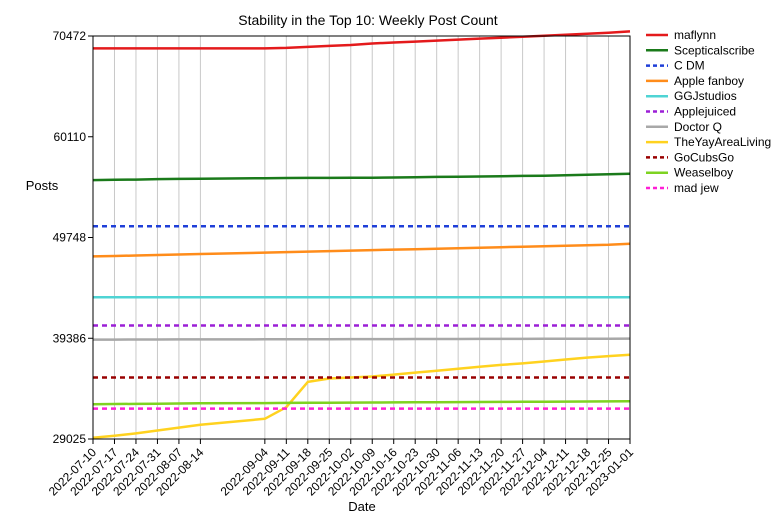 The image size is (775, 525). I want to click on y-tick-label: 49748, so click(70, 238).